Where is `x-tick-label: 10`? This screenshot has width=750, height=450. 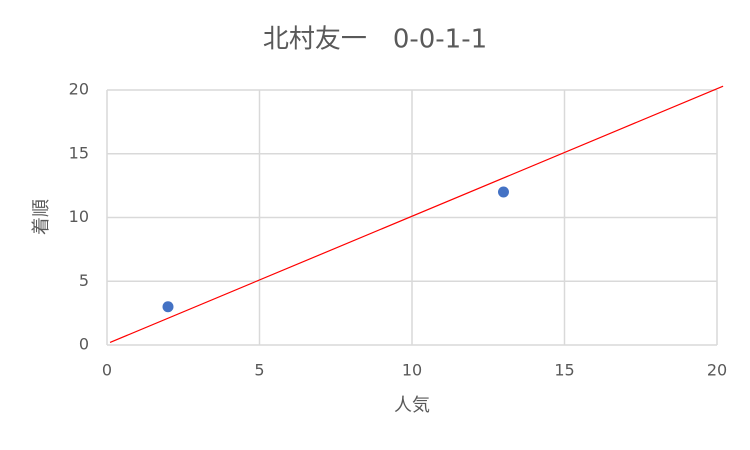
x-tick-label: 10 is located at coordinates (412, 370).